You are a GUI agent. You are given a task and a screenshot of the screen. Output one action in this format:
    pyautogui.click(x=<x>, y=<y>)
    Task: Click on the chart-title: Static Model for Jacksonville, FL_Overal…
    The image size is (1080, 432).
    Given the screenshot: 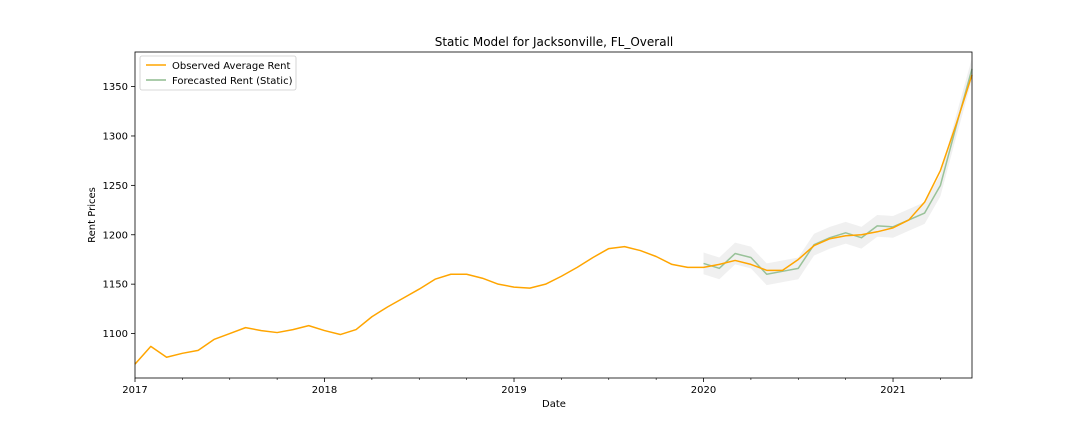 What is the action you would take?
    pyautogui.click(x=554, y=42)
    